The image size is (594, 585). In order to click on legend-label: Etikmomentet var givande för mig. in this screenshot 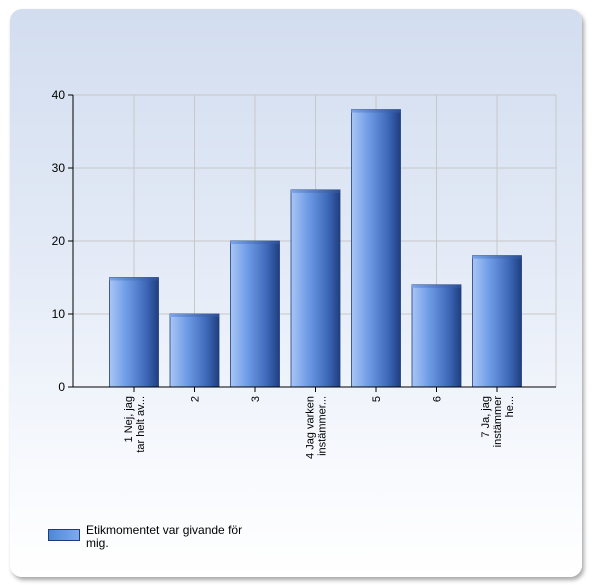, I will do `click(164, 536)`.